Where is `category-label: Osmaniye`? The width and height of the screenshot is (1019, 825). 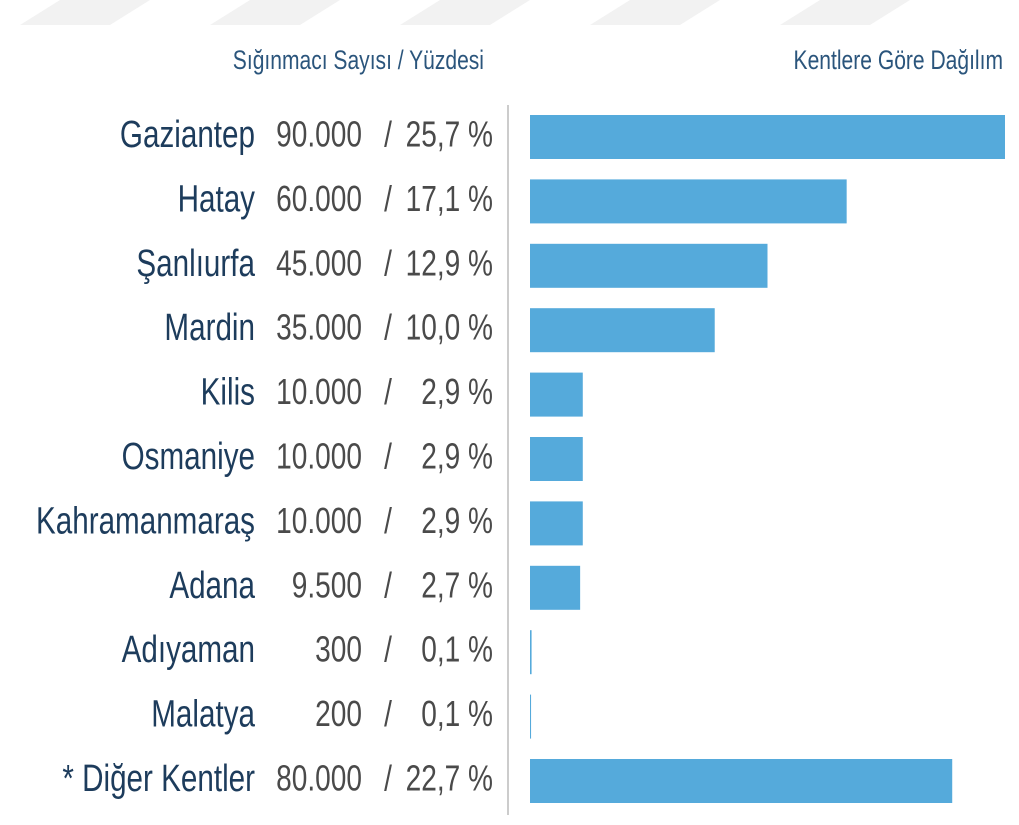 category-label: Osmaniye is located at coordinates (188, 457).